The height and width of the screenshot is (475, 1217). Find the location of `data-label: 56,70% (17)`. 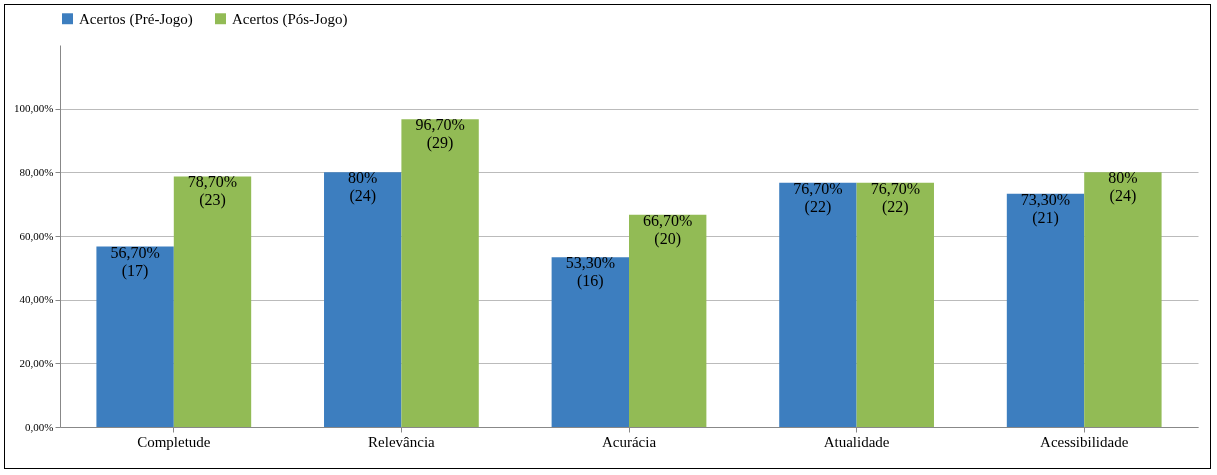

data-label: 56,70% (17) is located at coordinates (135, 261).